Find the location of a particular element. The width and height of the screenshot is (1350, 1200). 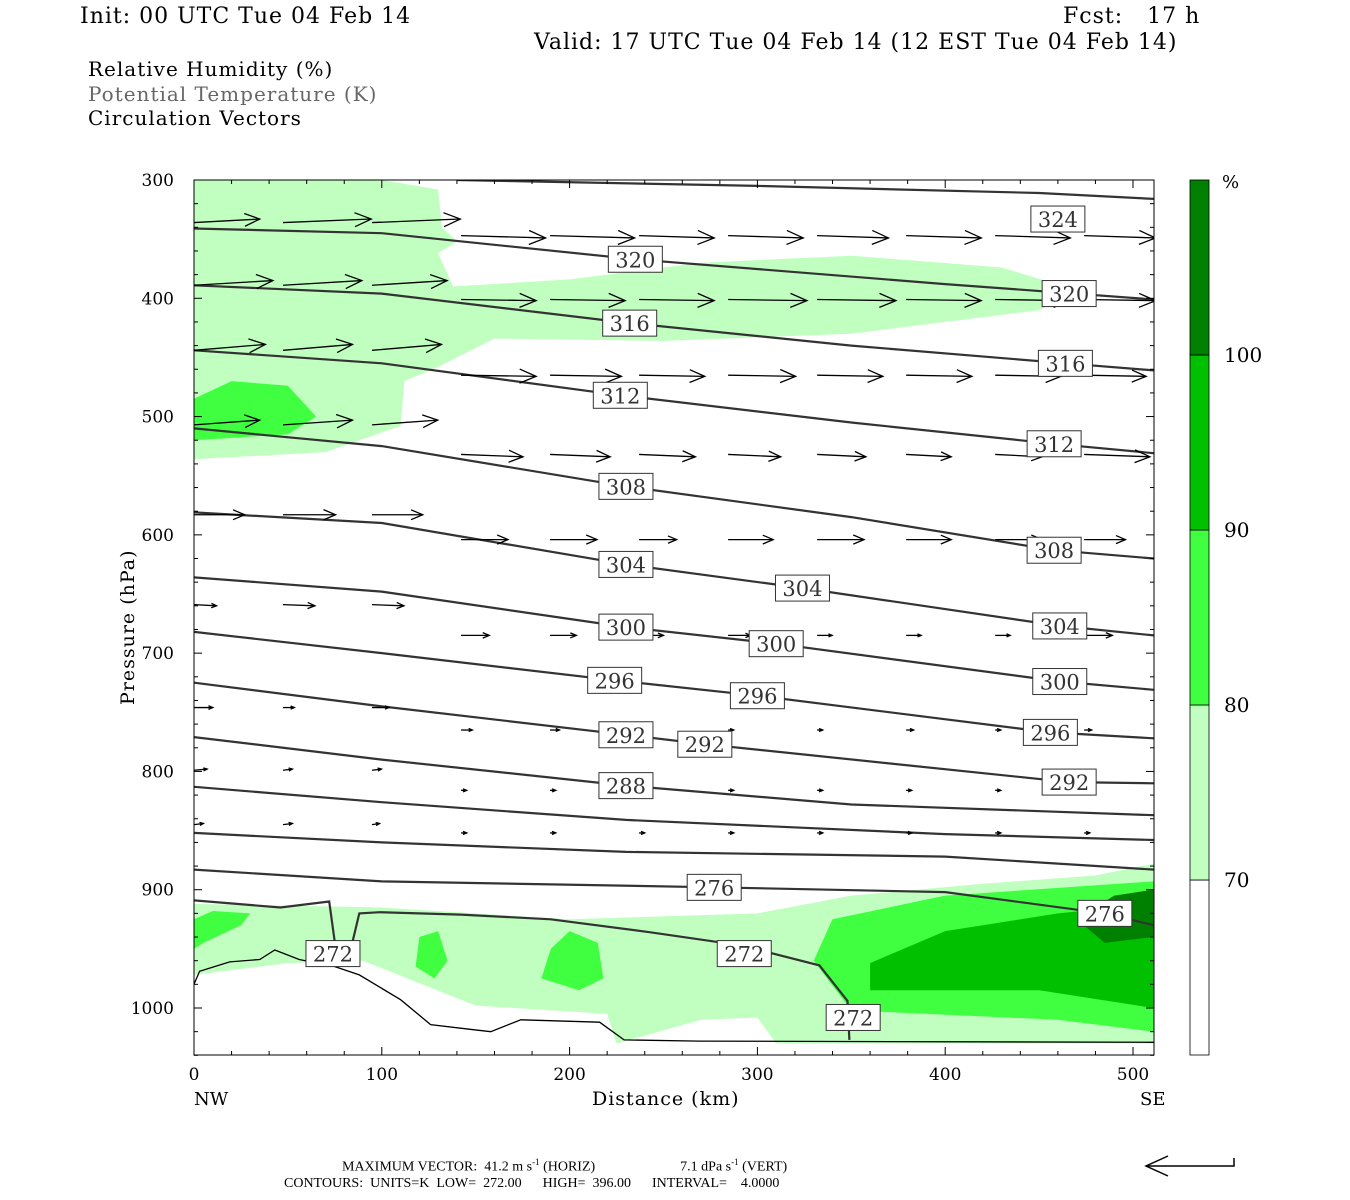

isentrope-label: 316 is located at coordinates (1065, 364).